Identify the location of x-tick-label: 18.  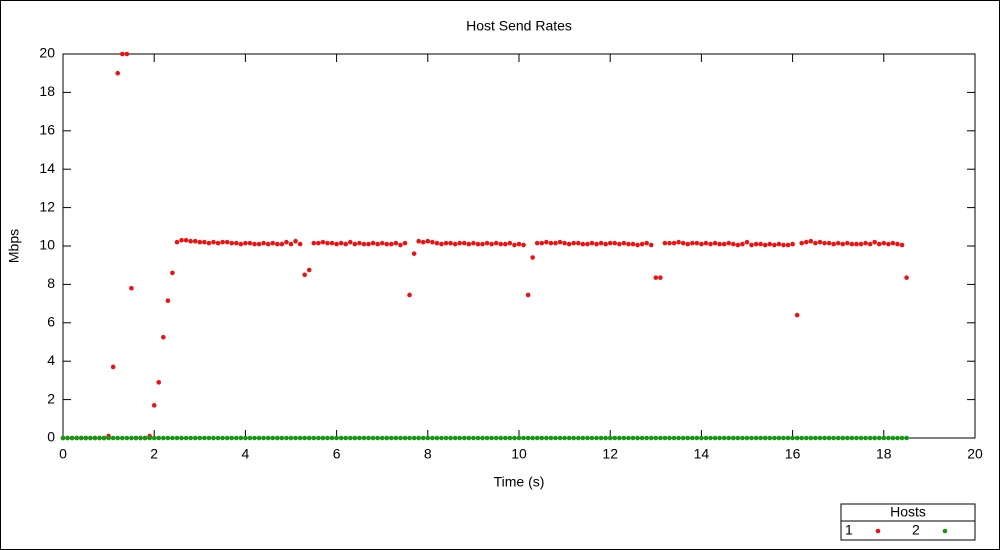
(884, 454).